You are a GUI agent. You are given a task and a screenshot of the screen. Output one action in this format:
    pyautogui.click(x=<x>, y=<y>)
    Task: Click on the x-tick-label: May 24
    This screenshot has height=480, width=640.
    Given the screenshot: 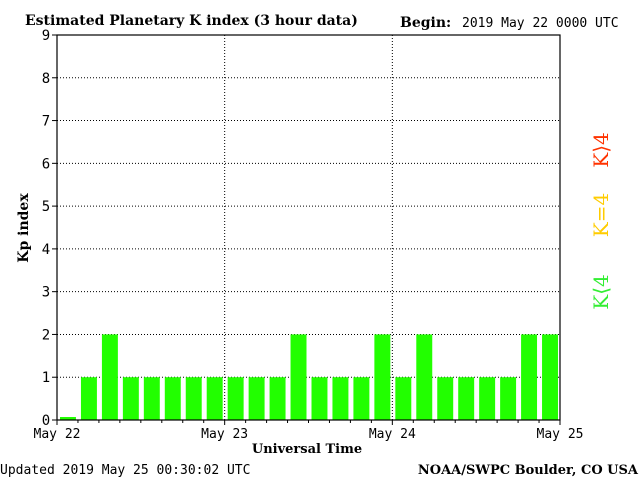 What is the action you would take?
    pyautogui.click(x=392, y=434)
    